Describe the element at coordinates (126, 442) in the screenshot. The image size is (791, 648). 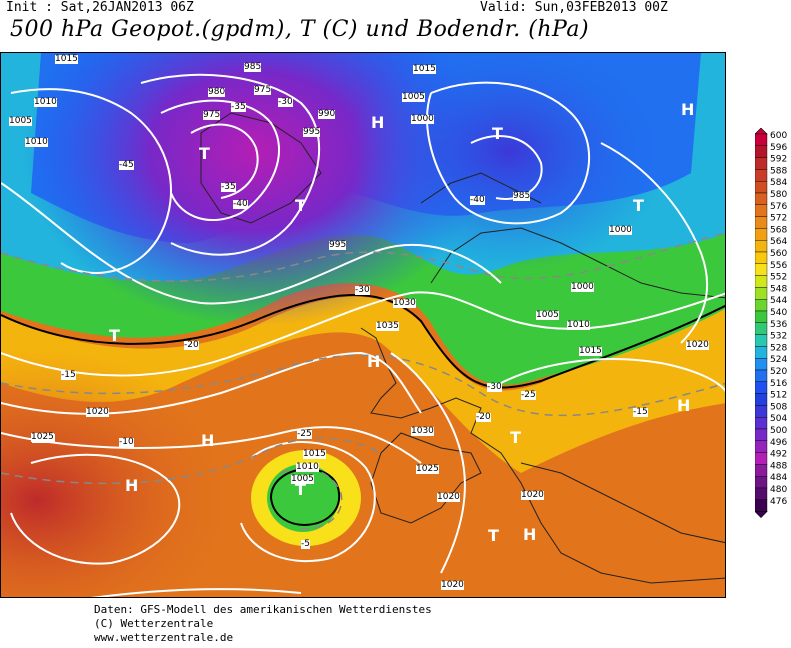
I see `isotherm-label: -10` at that location.